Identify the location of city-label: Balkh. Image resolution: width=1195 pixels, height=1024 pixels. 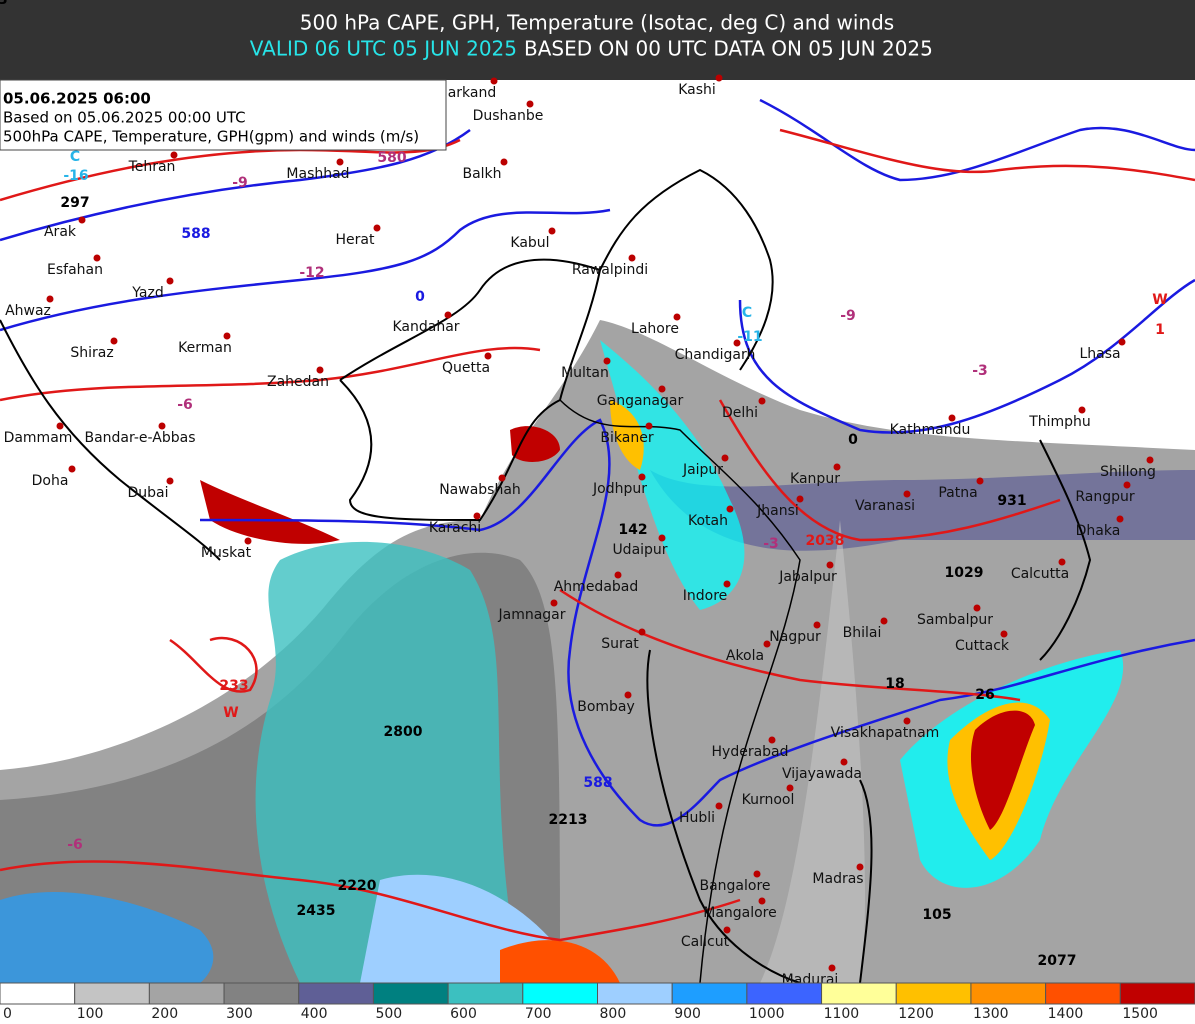
(481, 174).